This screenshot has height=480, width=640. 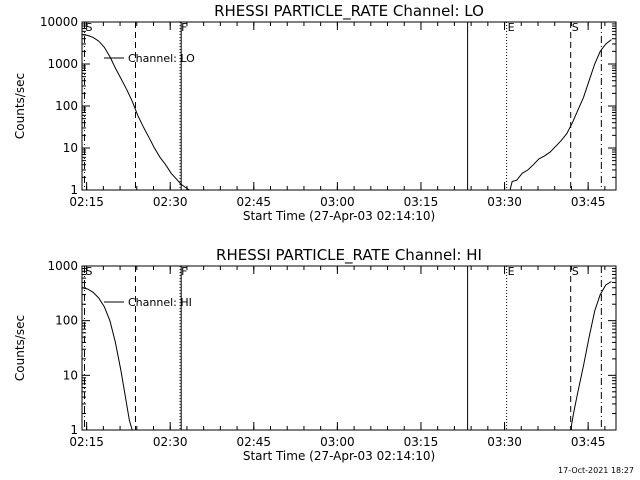 What do you see at coordinates (59, 22) in the screenshot?
I see `y-tick-label: 10000` at bounding box center [59, 22].